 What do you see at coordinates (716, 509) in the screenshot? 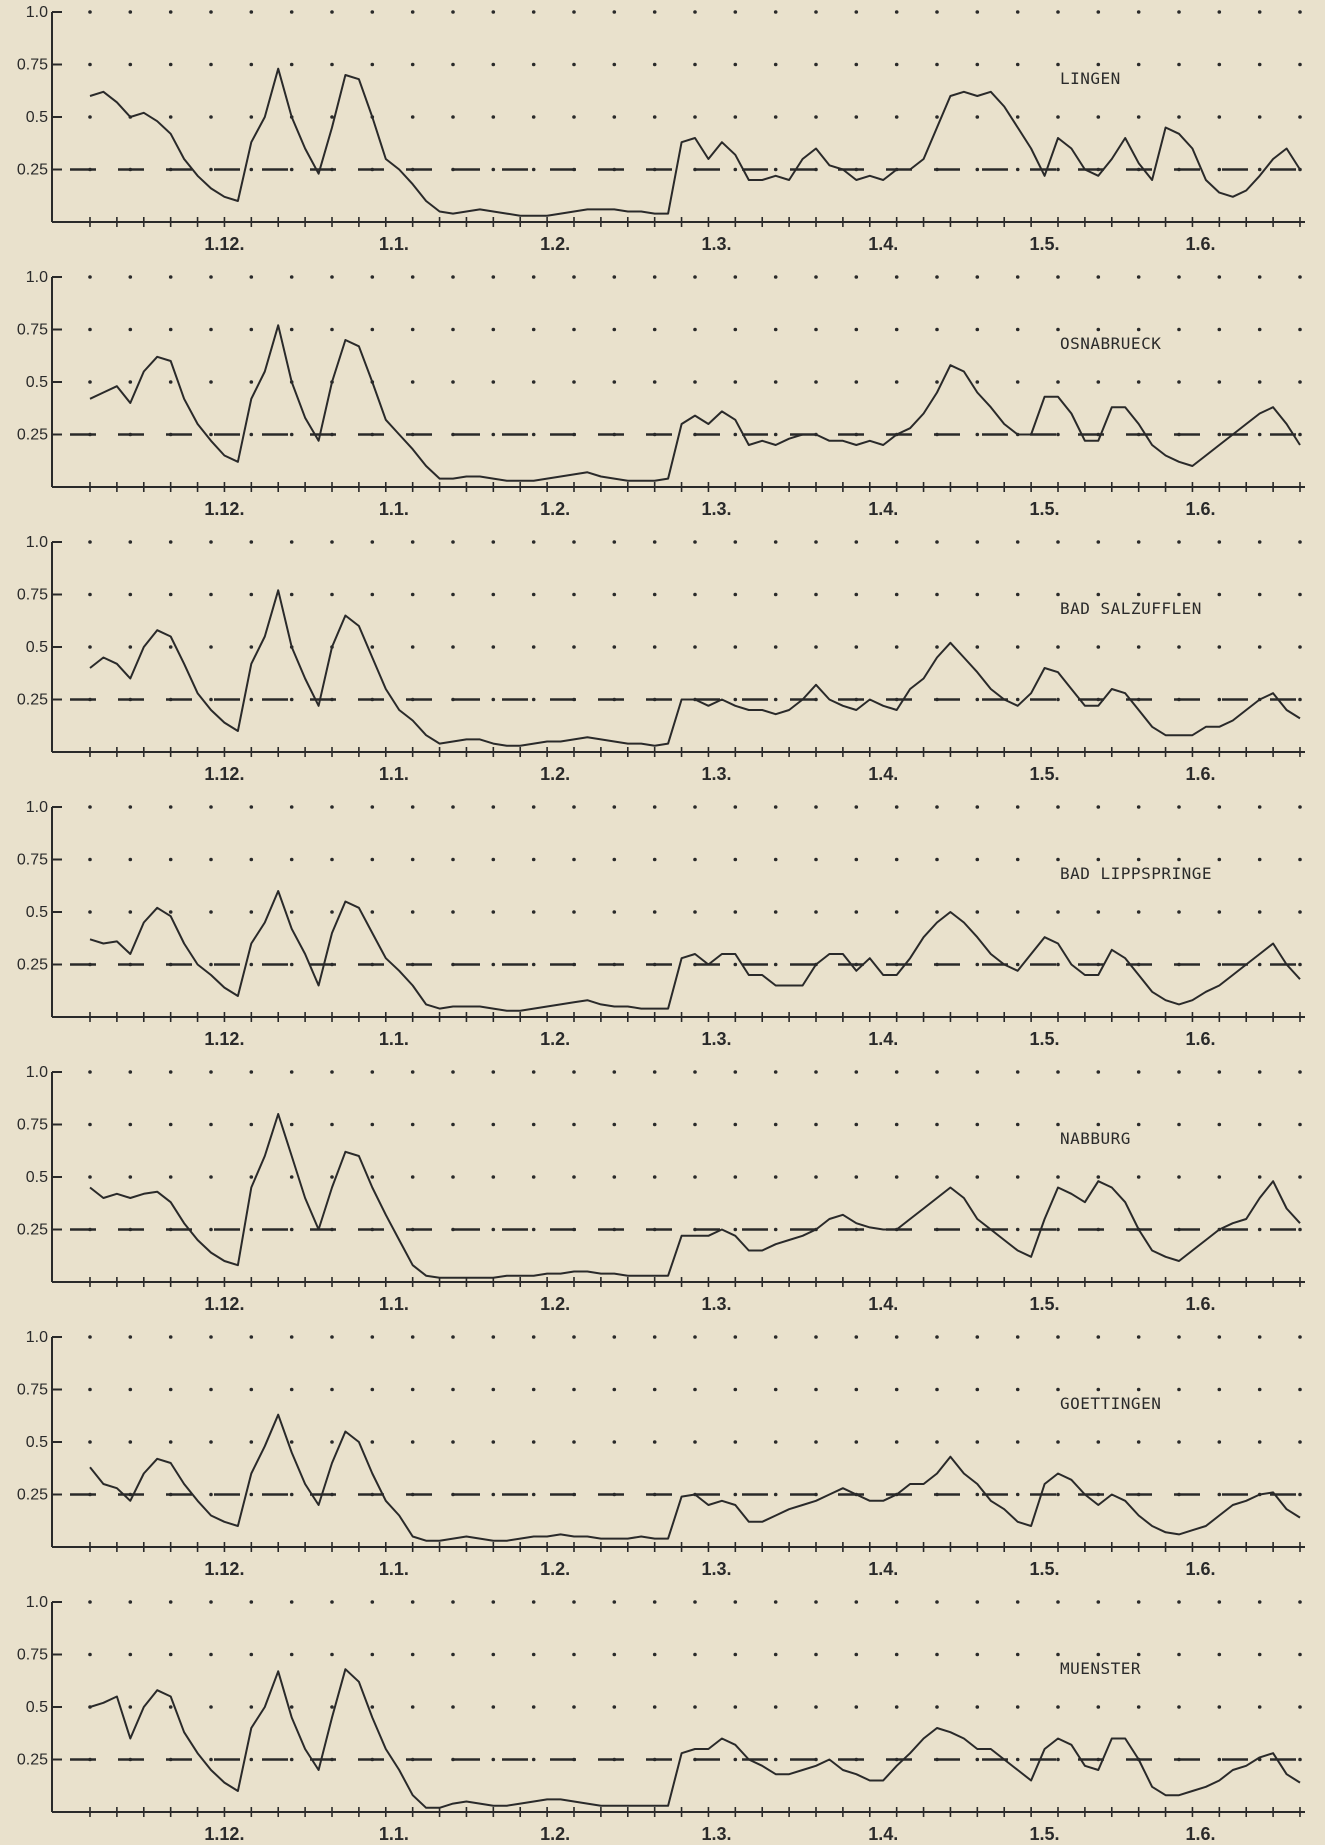
I see `x-tick-label: 1.3.` at bounding box center [716, 509].